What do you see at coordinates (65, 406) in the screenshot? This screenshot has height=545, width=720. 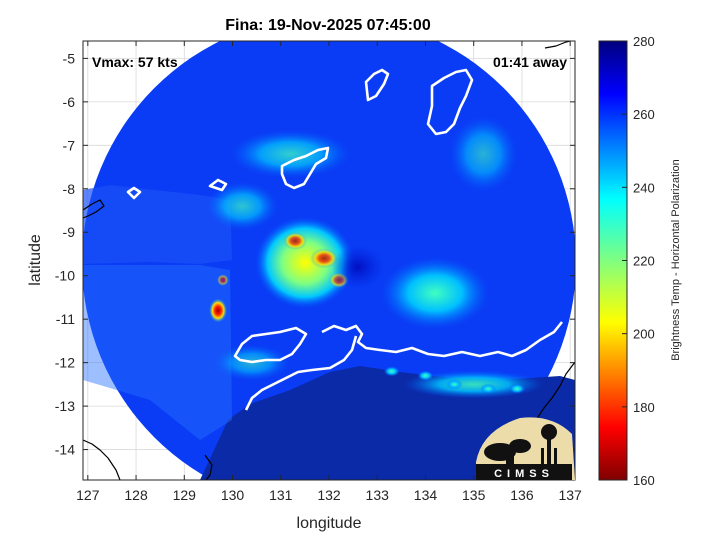 I see `y-tick-label: -13` at bounding box center [65, 406].